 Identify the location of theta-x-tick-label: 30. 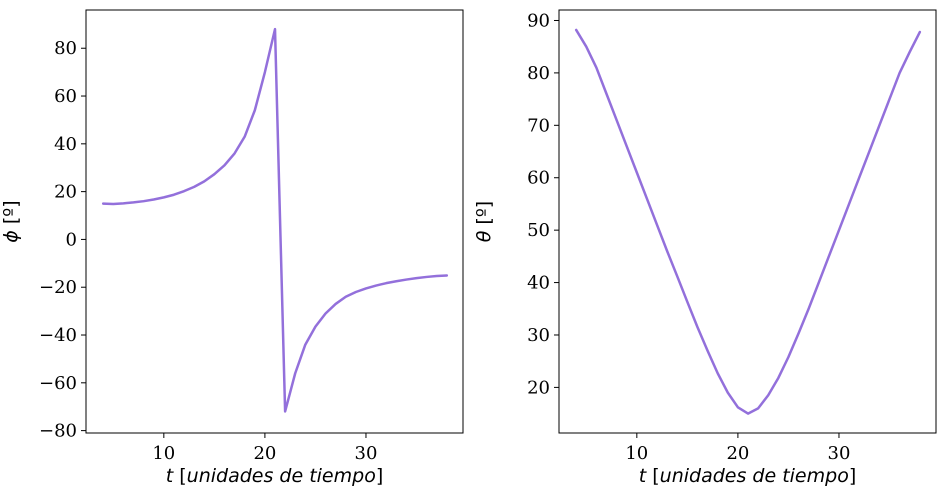
(839, 453).